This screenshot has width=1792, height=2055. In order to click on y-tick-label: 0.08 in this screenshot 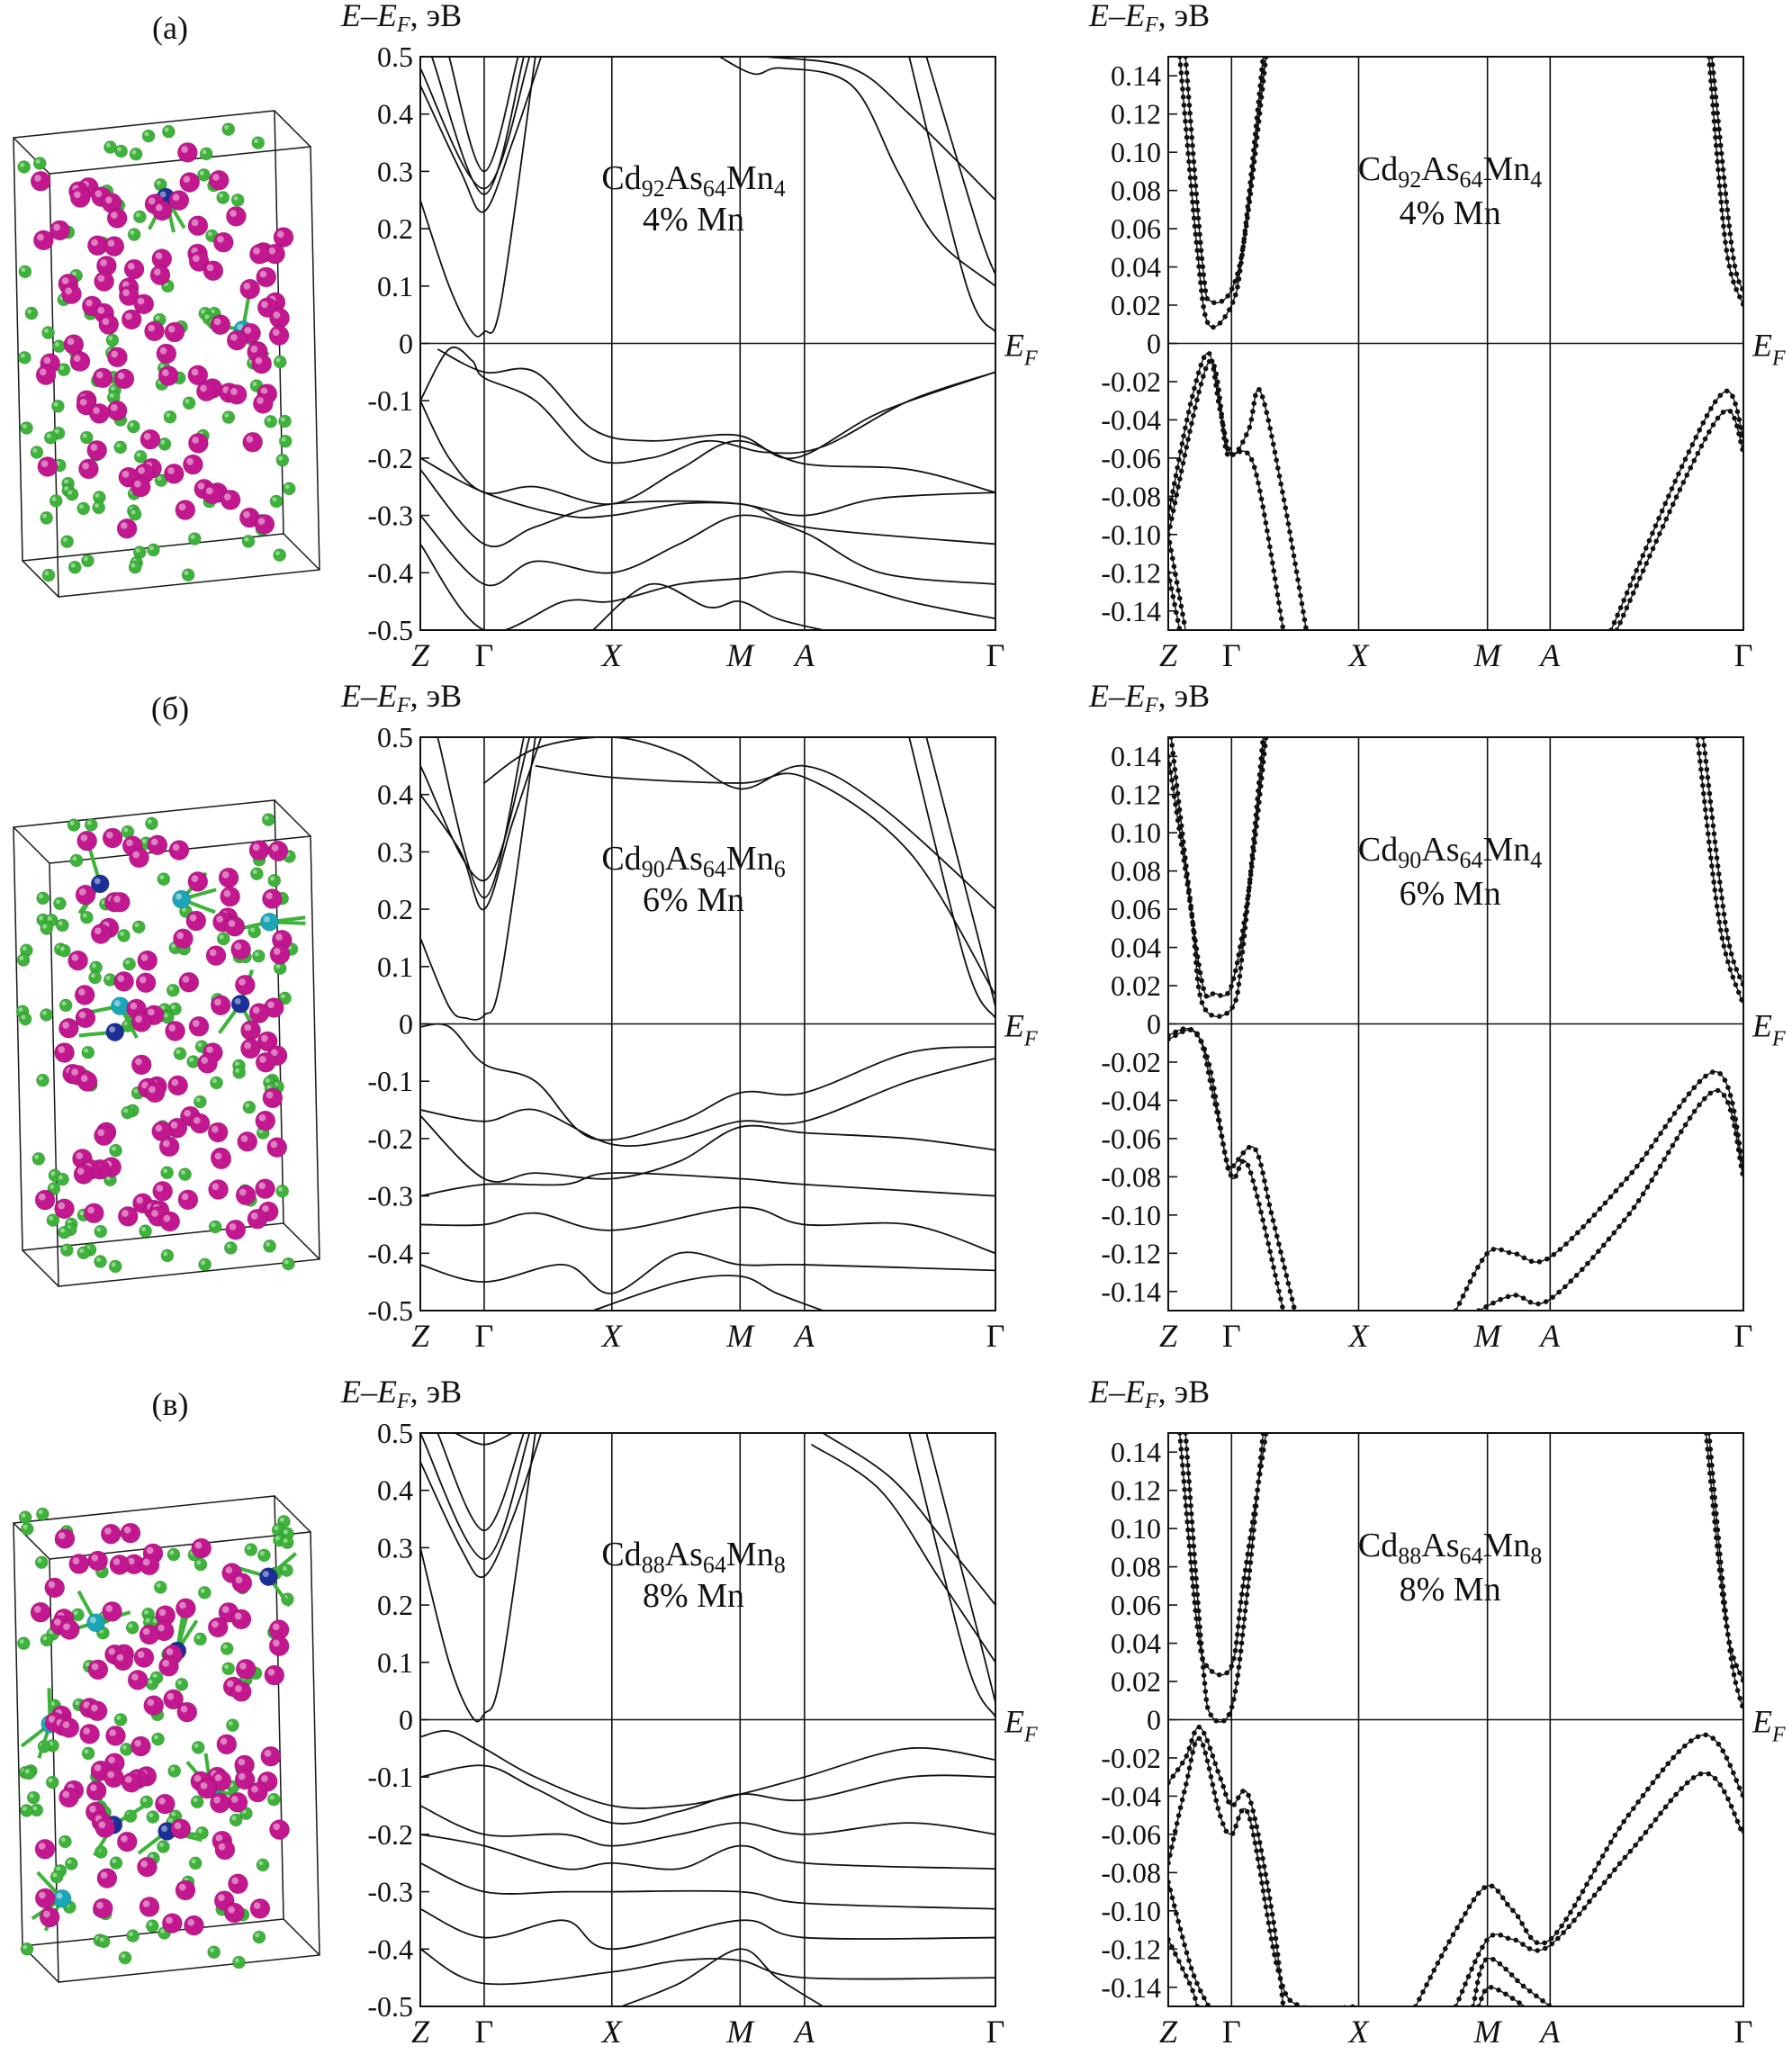, I will do `click(1136, 191)`.